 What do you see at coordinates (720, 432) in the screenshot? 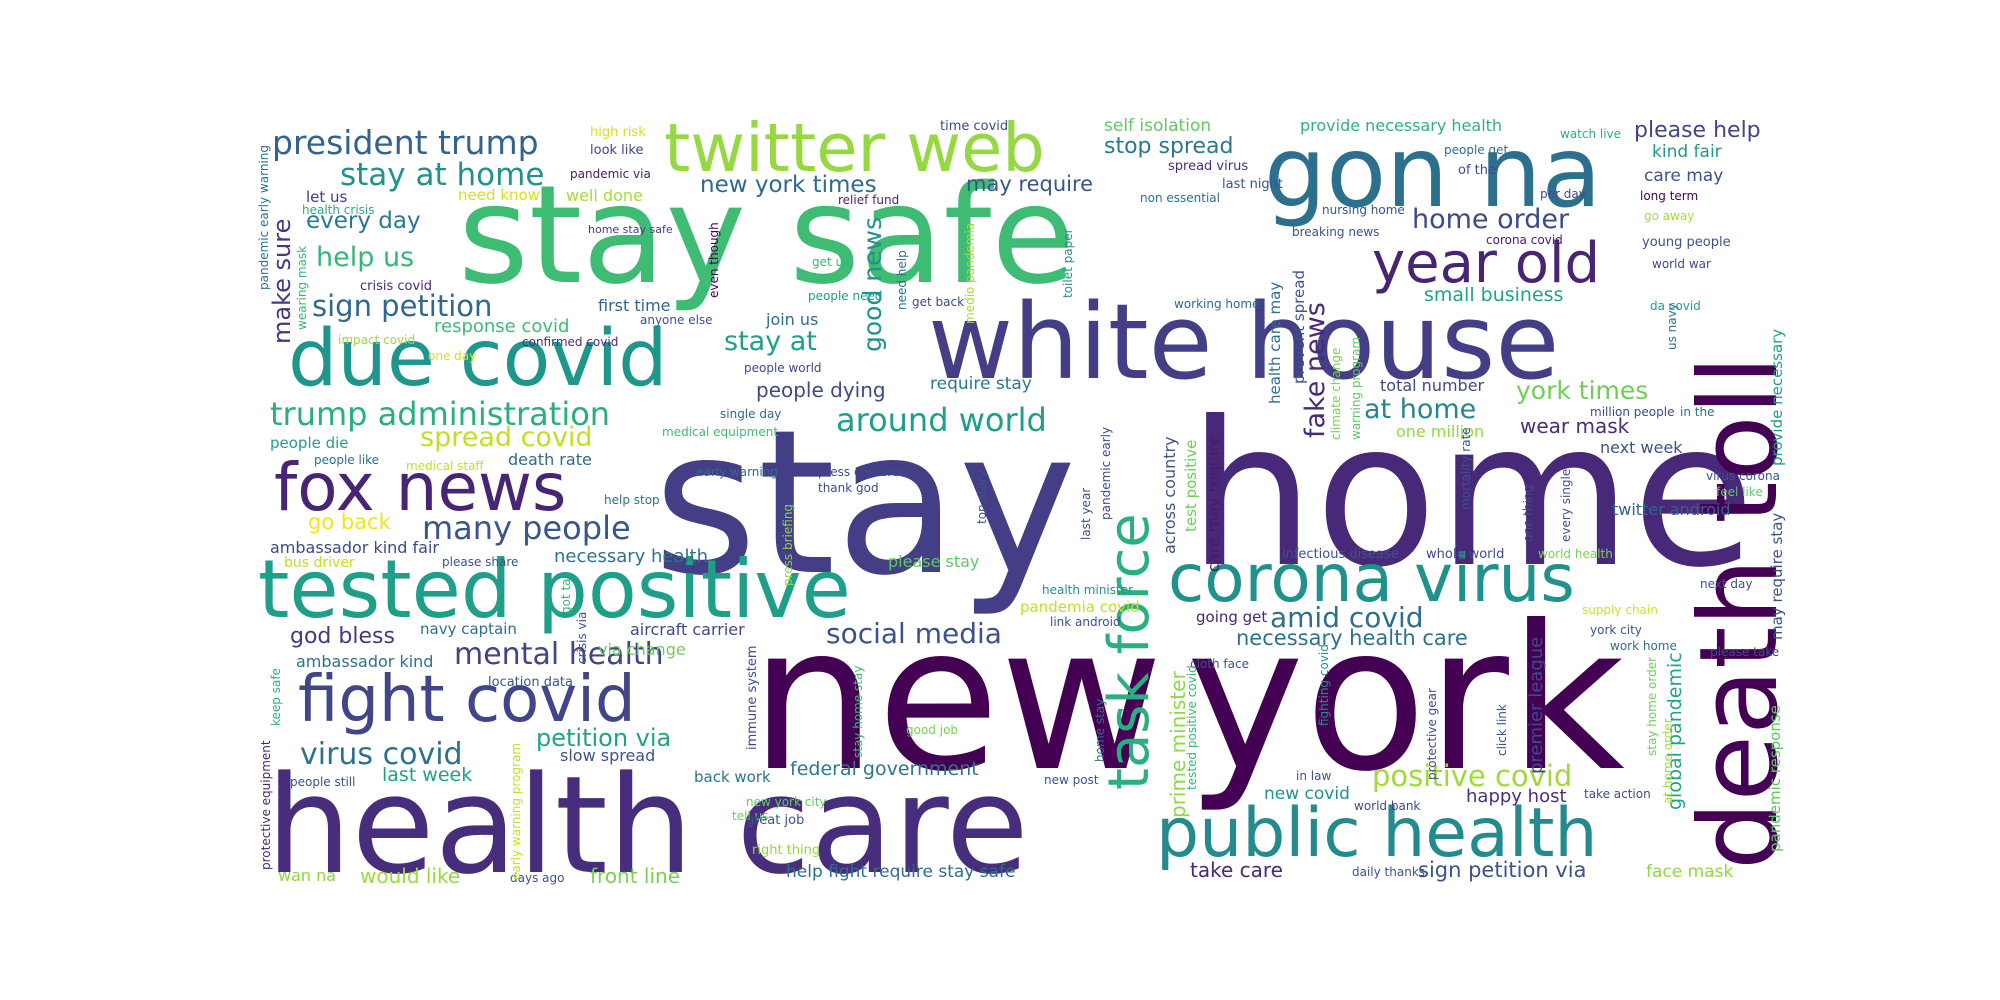
I see `word: medical equipment` at bounding box center [720, 432].